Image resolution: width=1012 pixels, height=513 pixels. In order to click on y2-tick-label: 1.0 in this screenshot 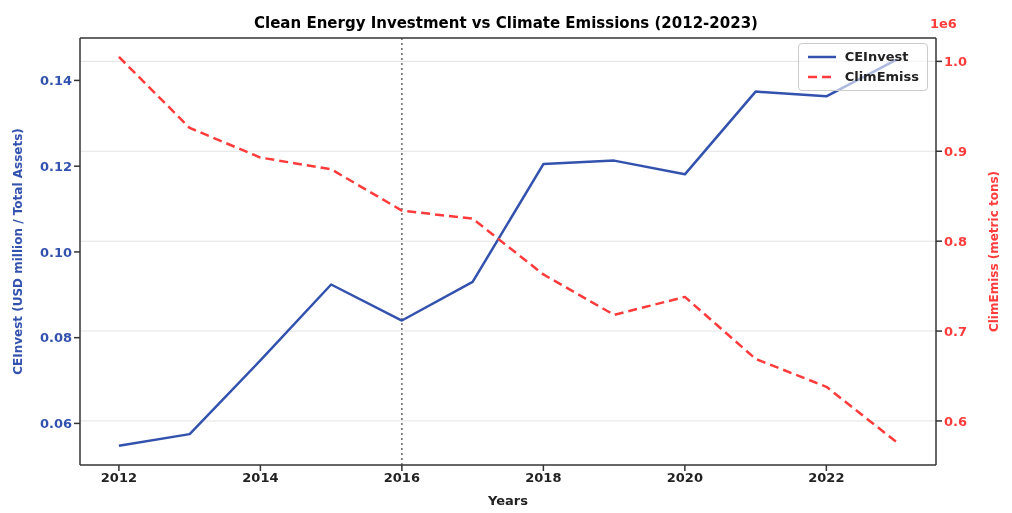, I will do `click(956, 61)`.